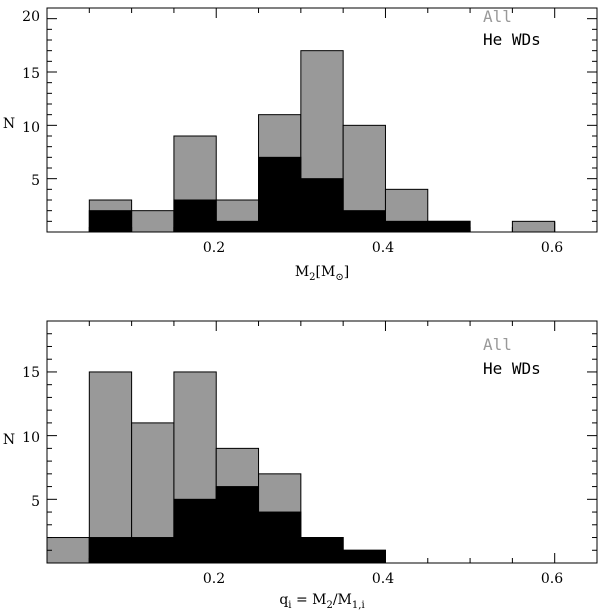  I want to click on y-tick-label: 20, so click(31, 17).